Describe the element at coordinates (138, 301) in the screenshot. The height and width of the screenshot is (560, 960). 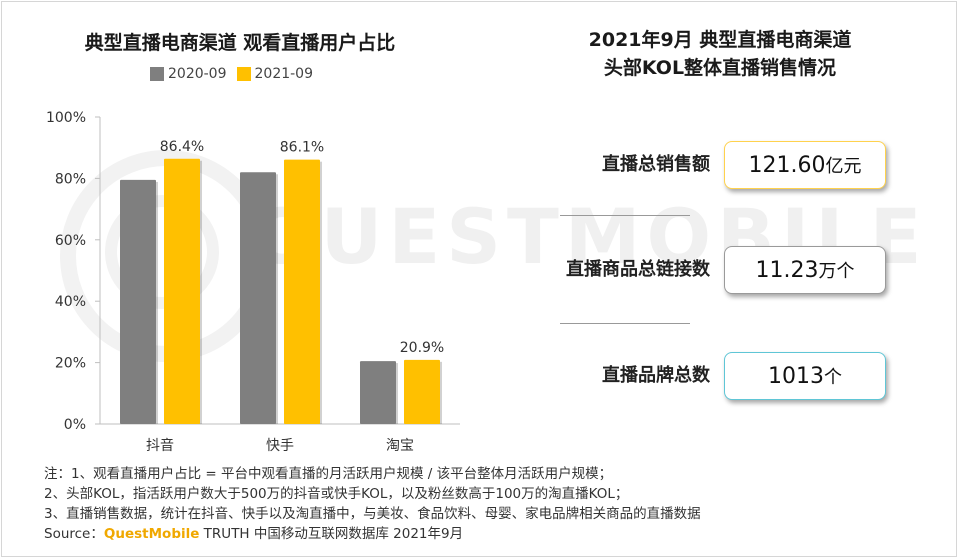
I see `bar-2020-09-抖音` at that location.